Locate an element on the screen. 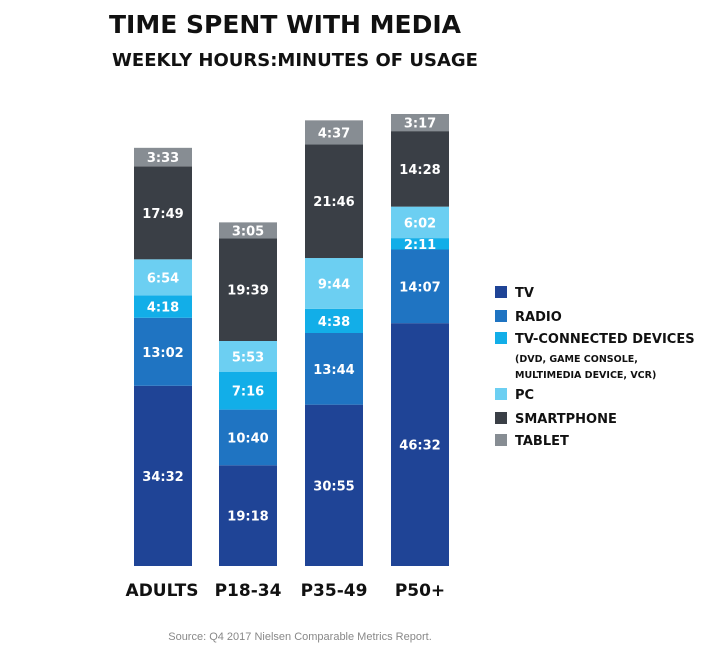  data-label-adults-radio: 13:02 is located at coordinates (162, 353).